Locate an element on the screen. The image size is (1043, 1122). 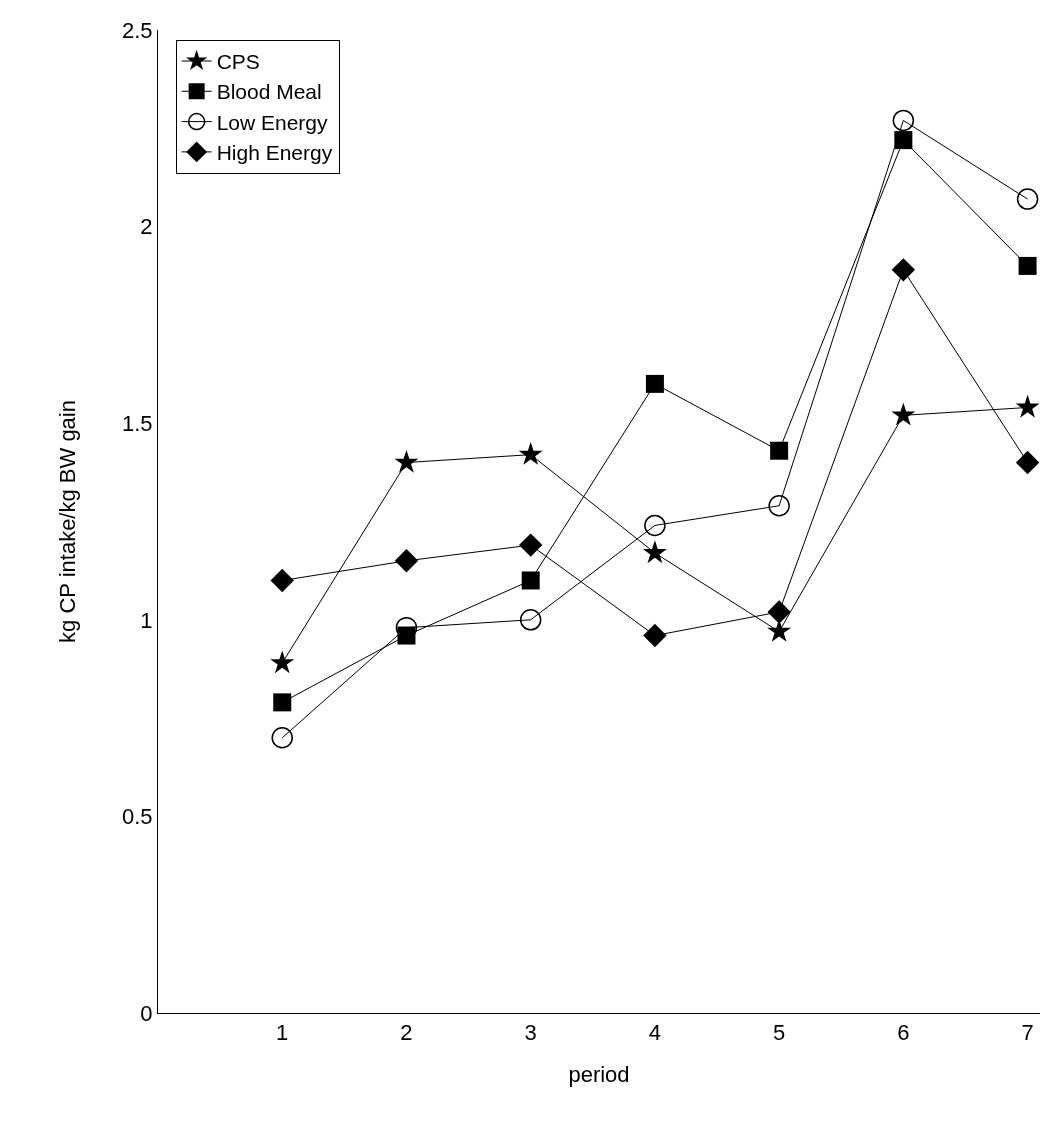
x-tick-label: 7 is located at coordinates (1027, 1033).